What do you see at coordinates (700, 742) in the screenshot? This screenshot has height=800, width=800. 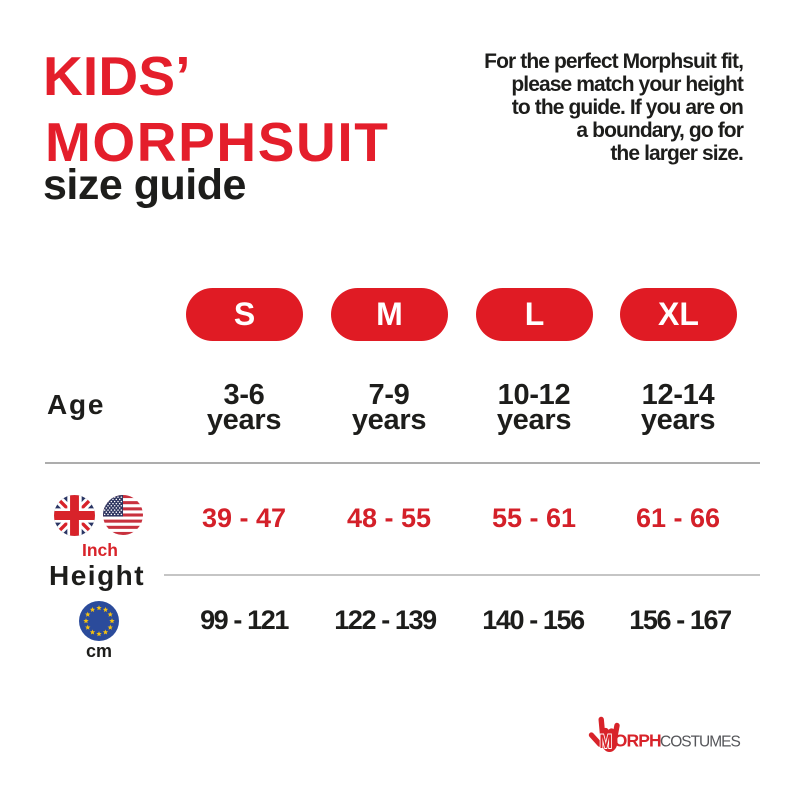 I see `svg-text: COSTUMES` at bounding box center [700, 742].